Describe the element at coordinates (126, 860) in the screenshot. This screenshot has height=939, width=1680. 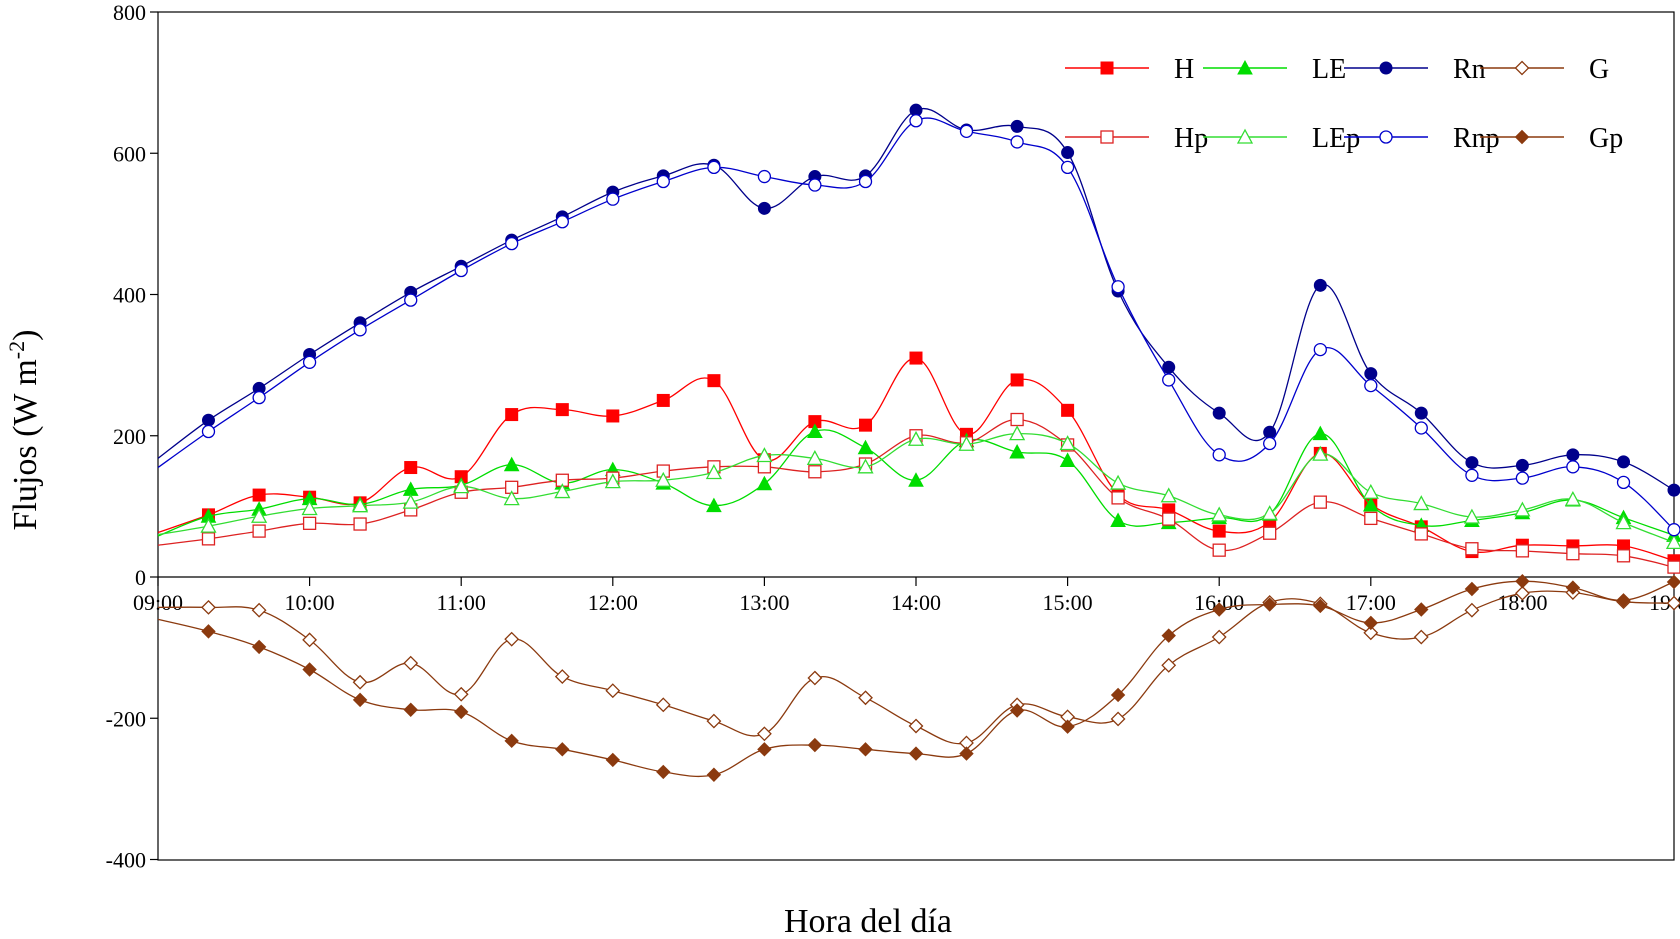
I see `y-tick-label: -400` at that location.